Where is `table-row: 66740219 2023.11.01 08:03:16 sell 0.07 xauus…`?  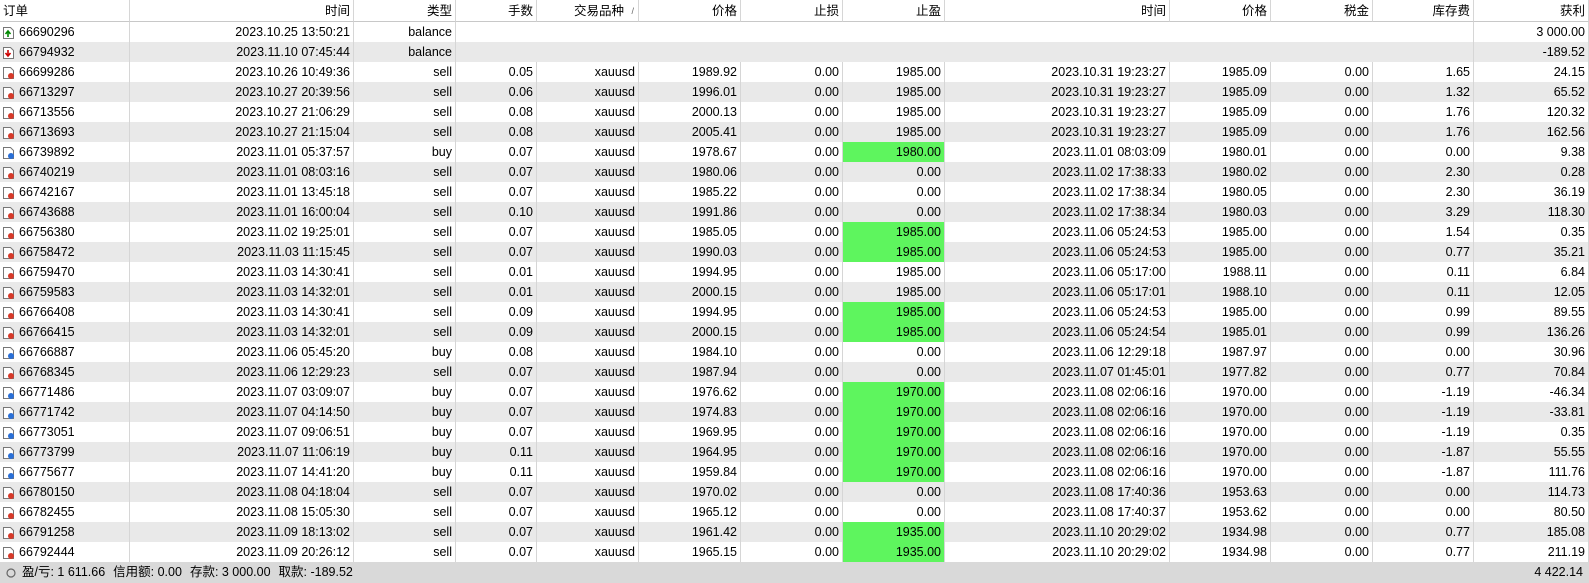
table-row: 66740219 2023.11.01 08:03:16 sell 0.07 xauus… is located at coordinates (794, 172).